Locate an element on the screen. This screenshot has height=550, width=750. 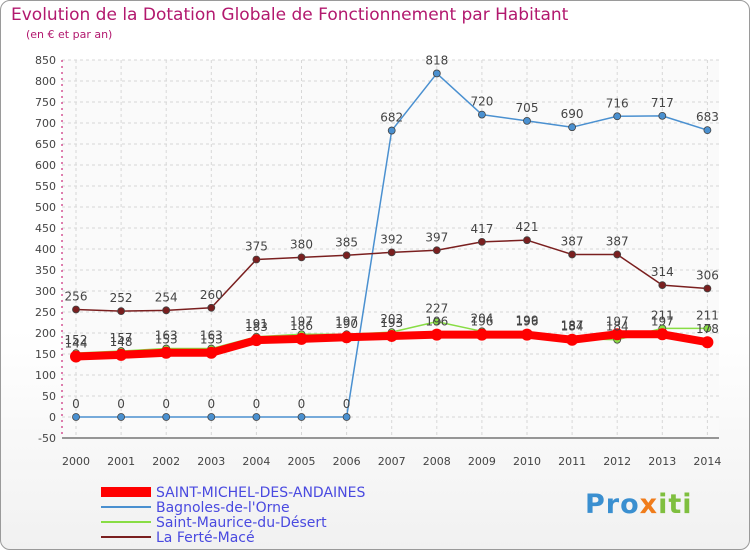
data-label: 144 is located at coordinates (76, 344).